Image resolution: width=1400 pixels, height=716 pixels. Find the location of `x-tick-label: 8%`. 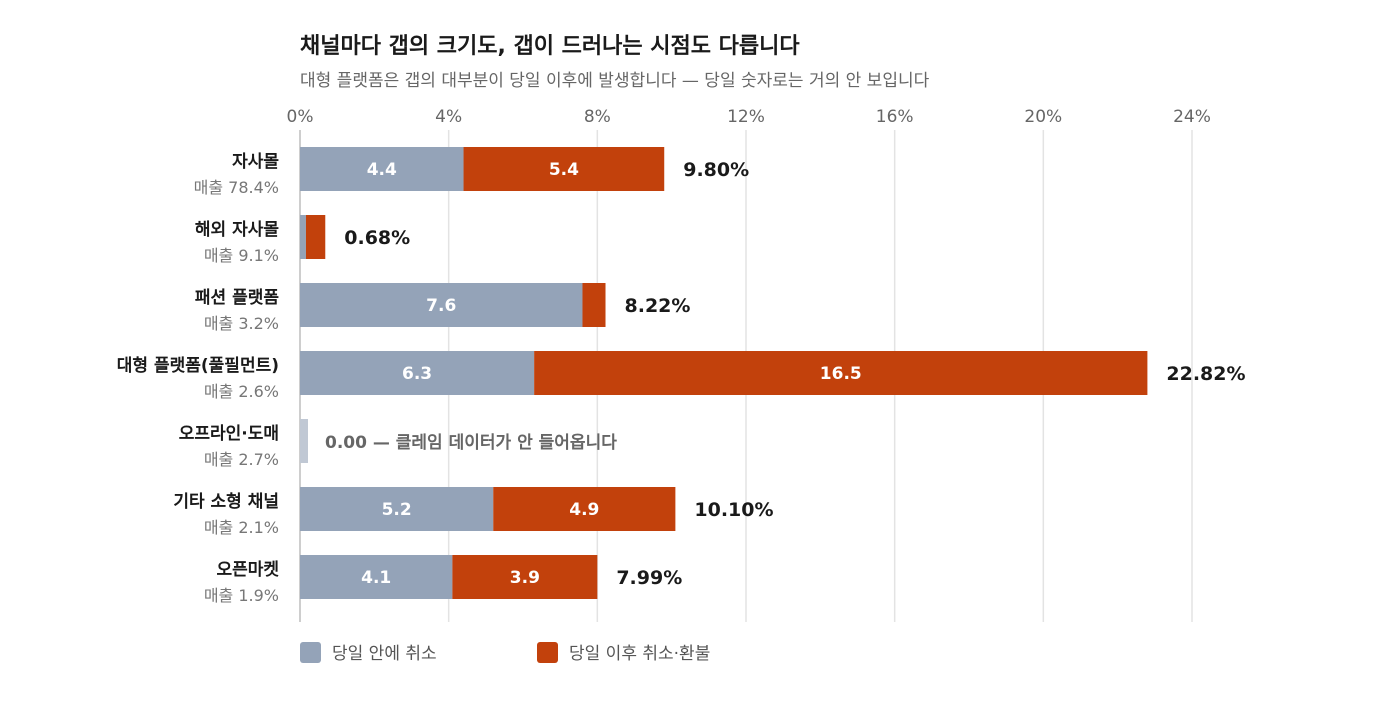

x-tick-label: 8% is located at coordinates (597, 117).